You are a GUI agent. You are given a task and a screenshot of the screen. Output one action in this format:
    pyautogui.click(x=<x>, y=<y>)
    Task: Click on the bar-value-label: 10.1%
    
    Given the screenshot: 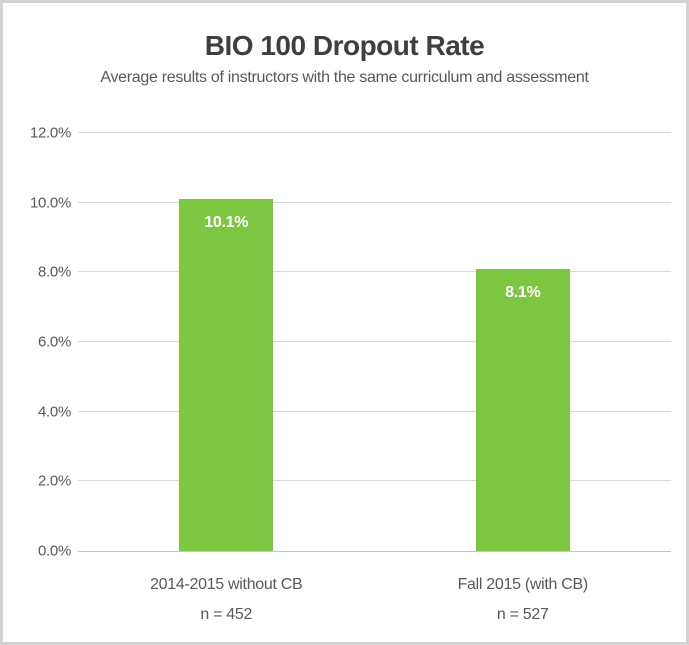 What is the action you would take?
    pyautogui.click(x=226, y=223)
    